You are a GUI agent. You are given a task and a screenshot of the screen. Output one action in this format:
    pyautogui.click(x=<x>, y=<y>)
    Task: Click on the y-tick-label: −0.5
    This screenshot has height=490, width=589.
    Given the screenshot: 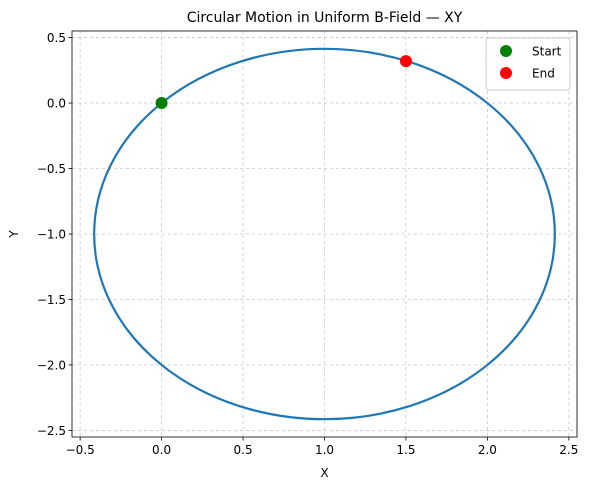 What is the action you would take?
    pyautogui.click(x=51, y=169)
    